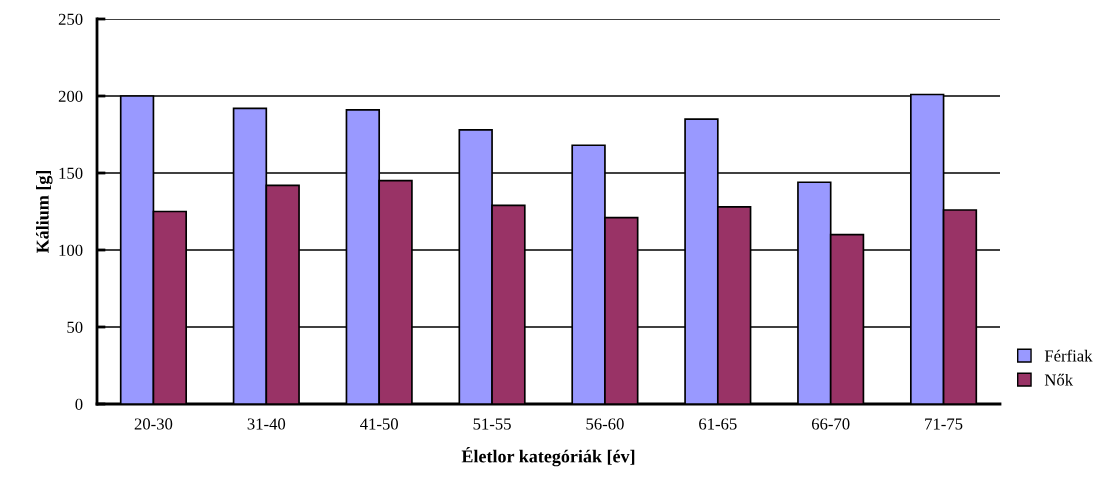 This screenshot has width=1119, height=481. What do you see at coordinates (71, 250) in the screenshot?
I see `y-tick-label: 100` at bounding box center [71, 250].